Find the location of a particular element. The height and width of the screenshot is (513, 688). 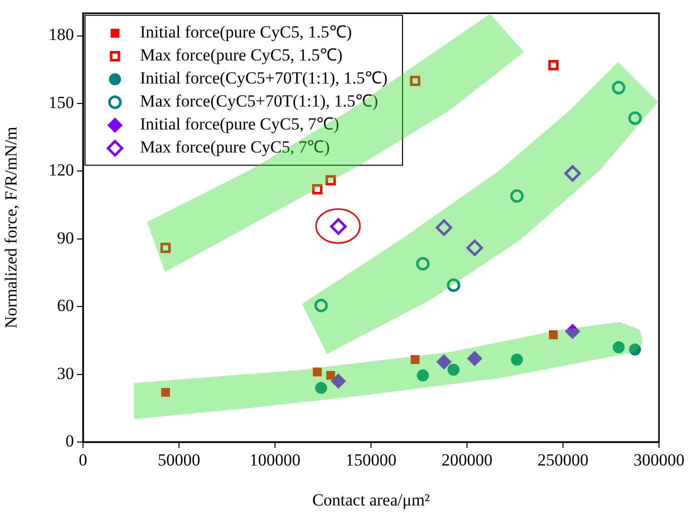

legend-label: Max force(pure CyC5, 1.5℃) is located at coordinates (241, 55).